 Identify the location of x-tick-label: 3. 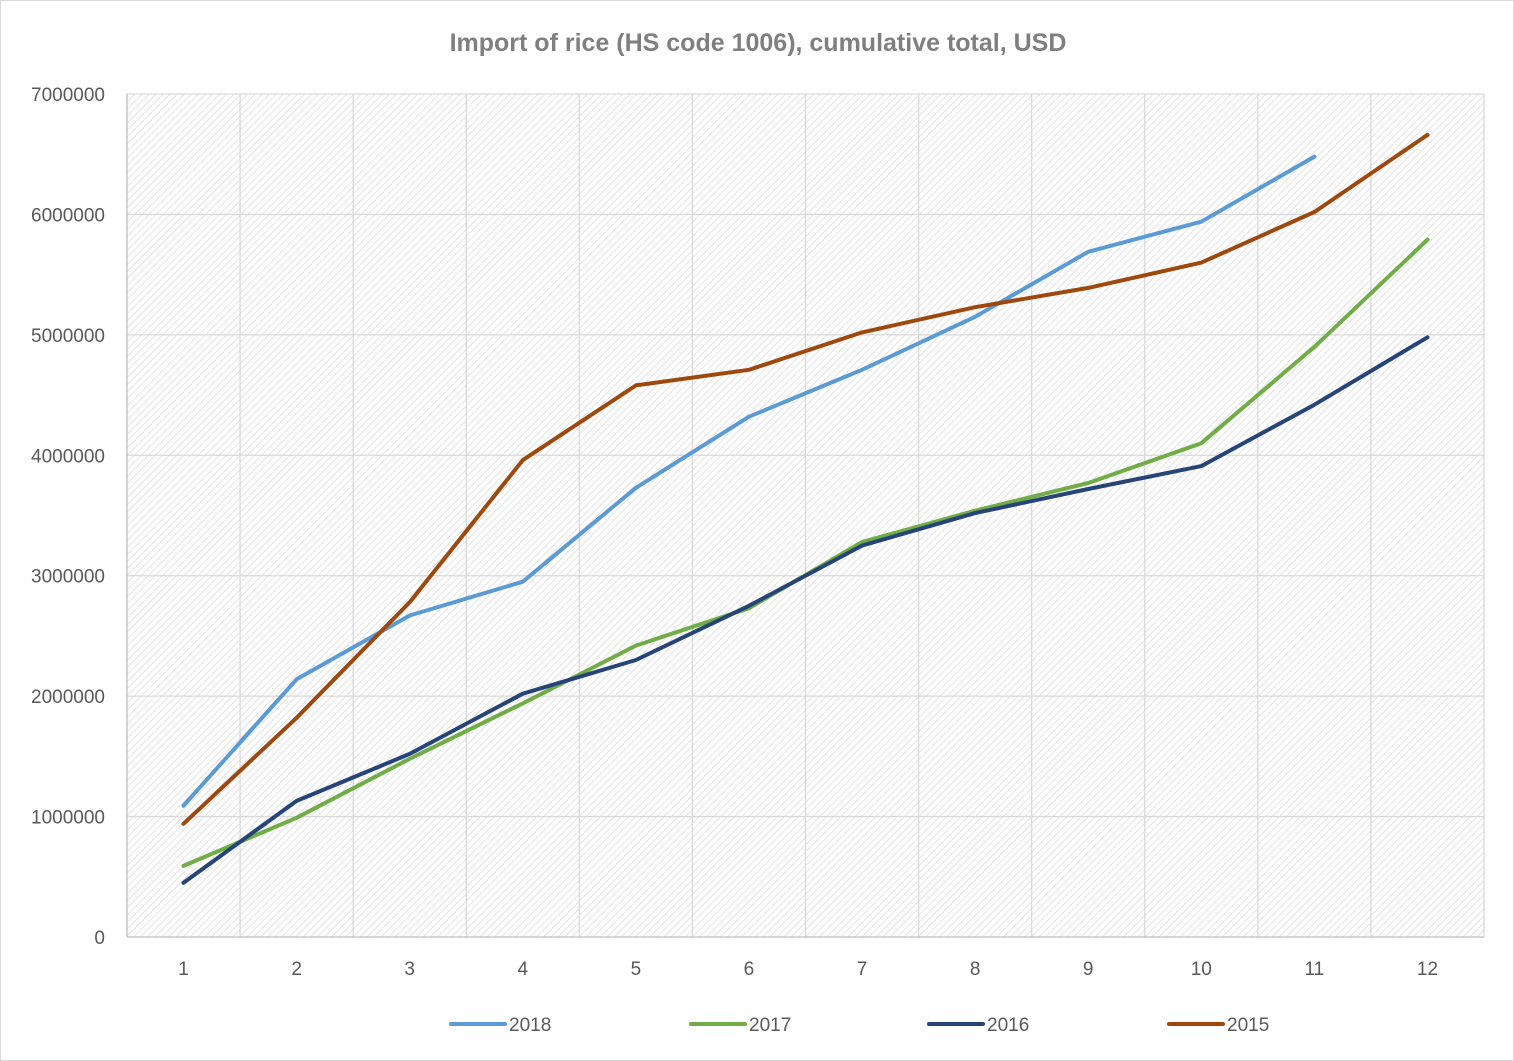
(409, 969).